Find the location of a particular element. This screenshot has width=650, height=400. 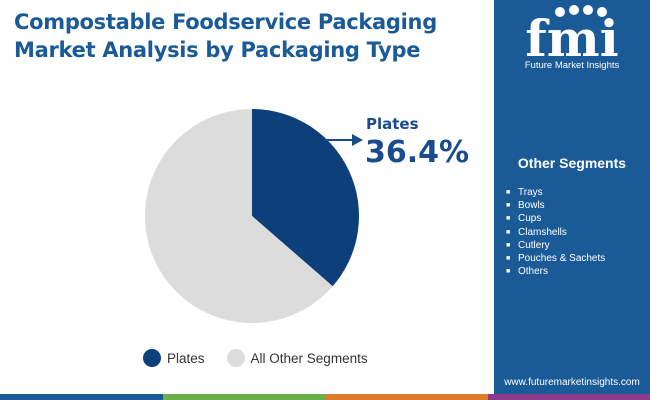

segments-title: Other Segments is located at coordinates (572, 163).